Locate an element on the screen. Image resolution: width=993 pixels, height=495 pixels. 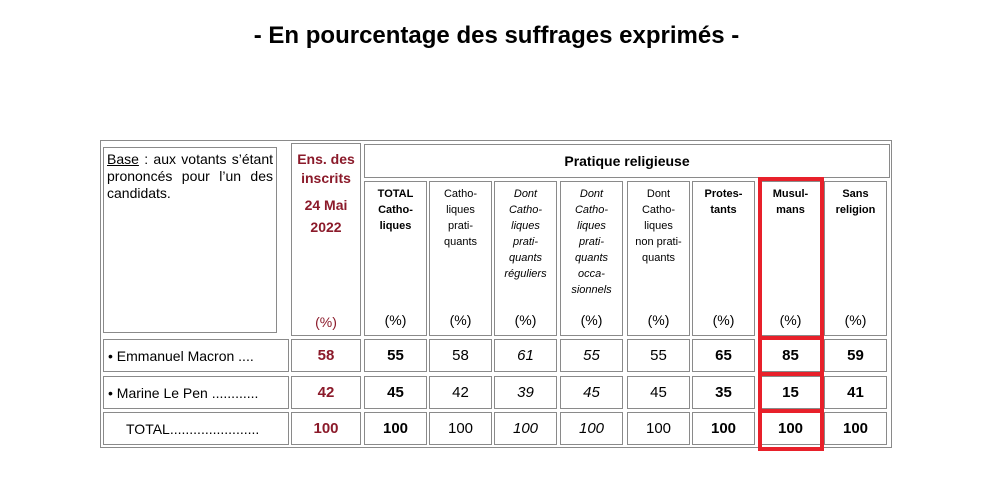
table-cell: 39 is located at coordinates (525, 392).